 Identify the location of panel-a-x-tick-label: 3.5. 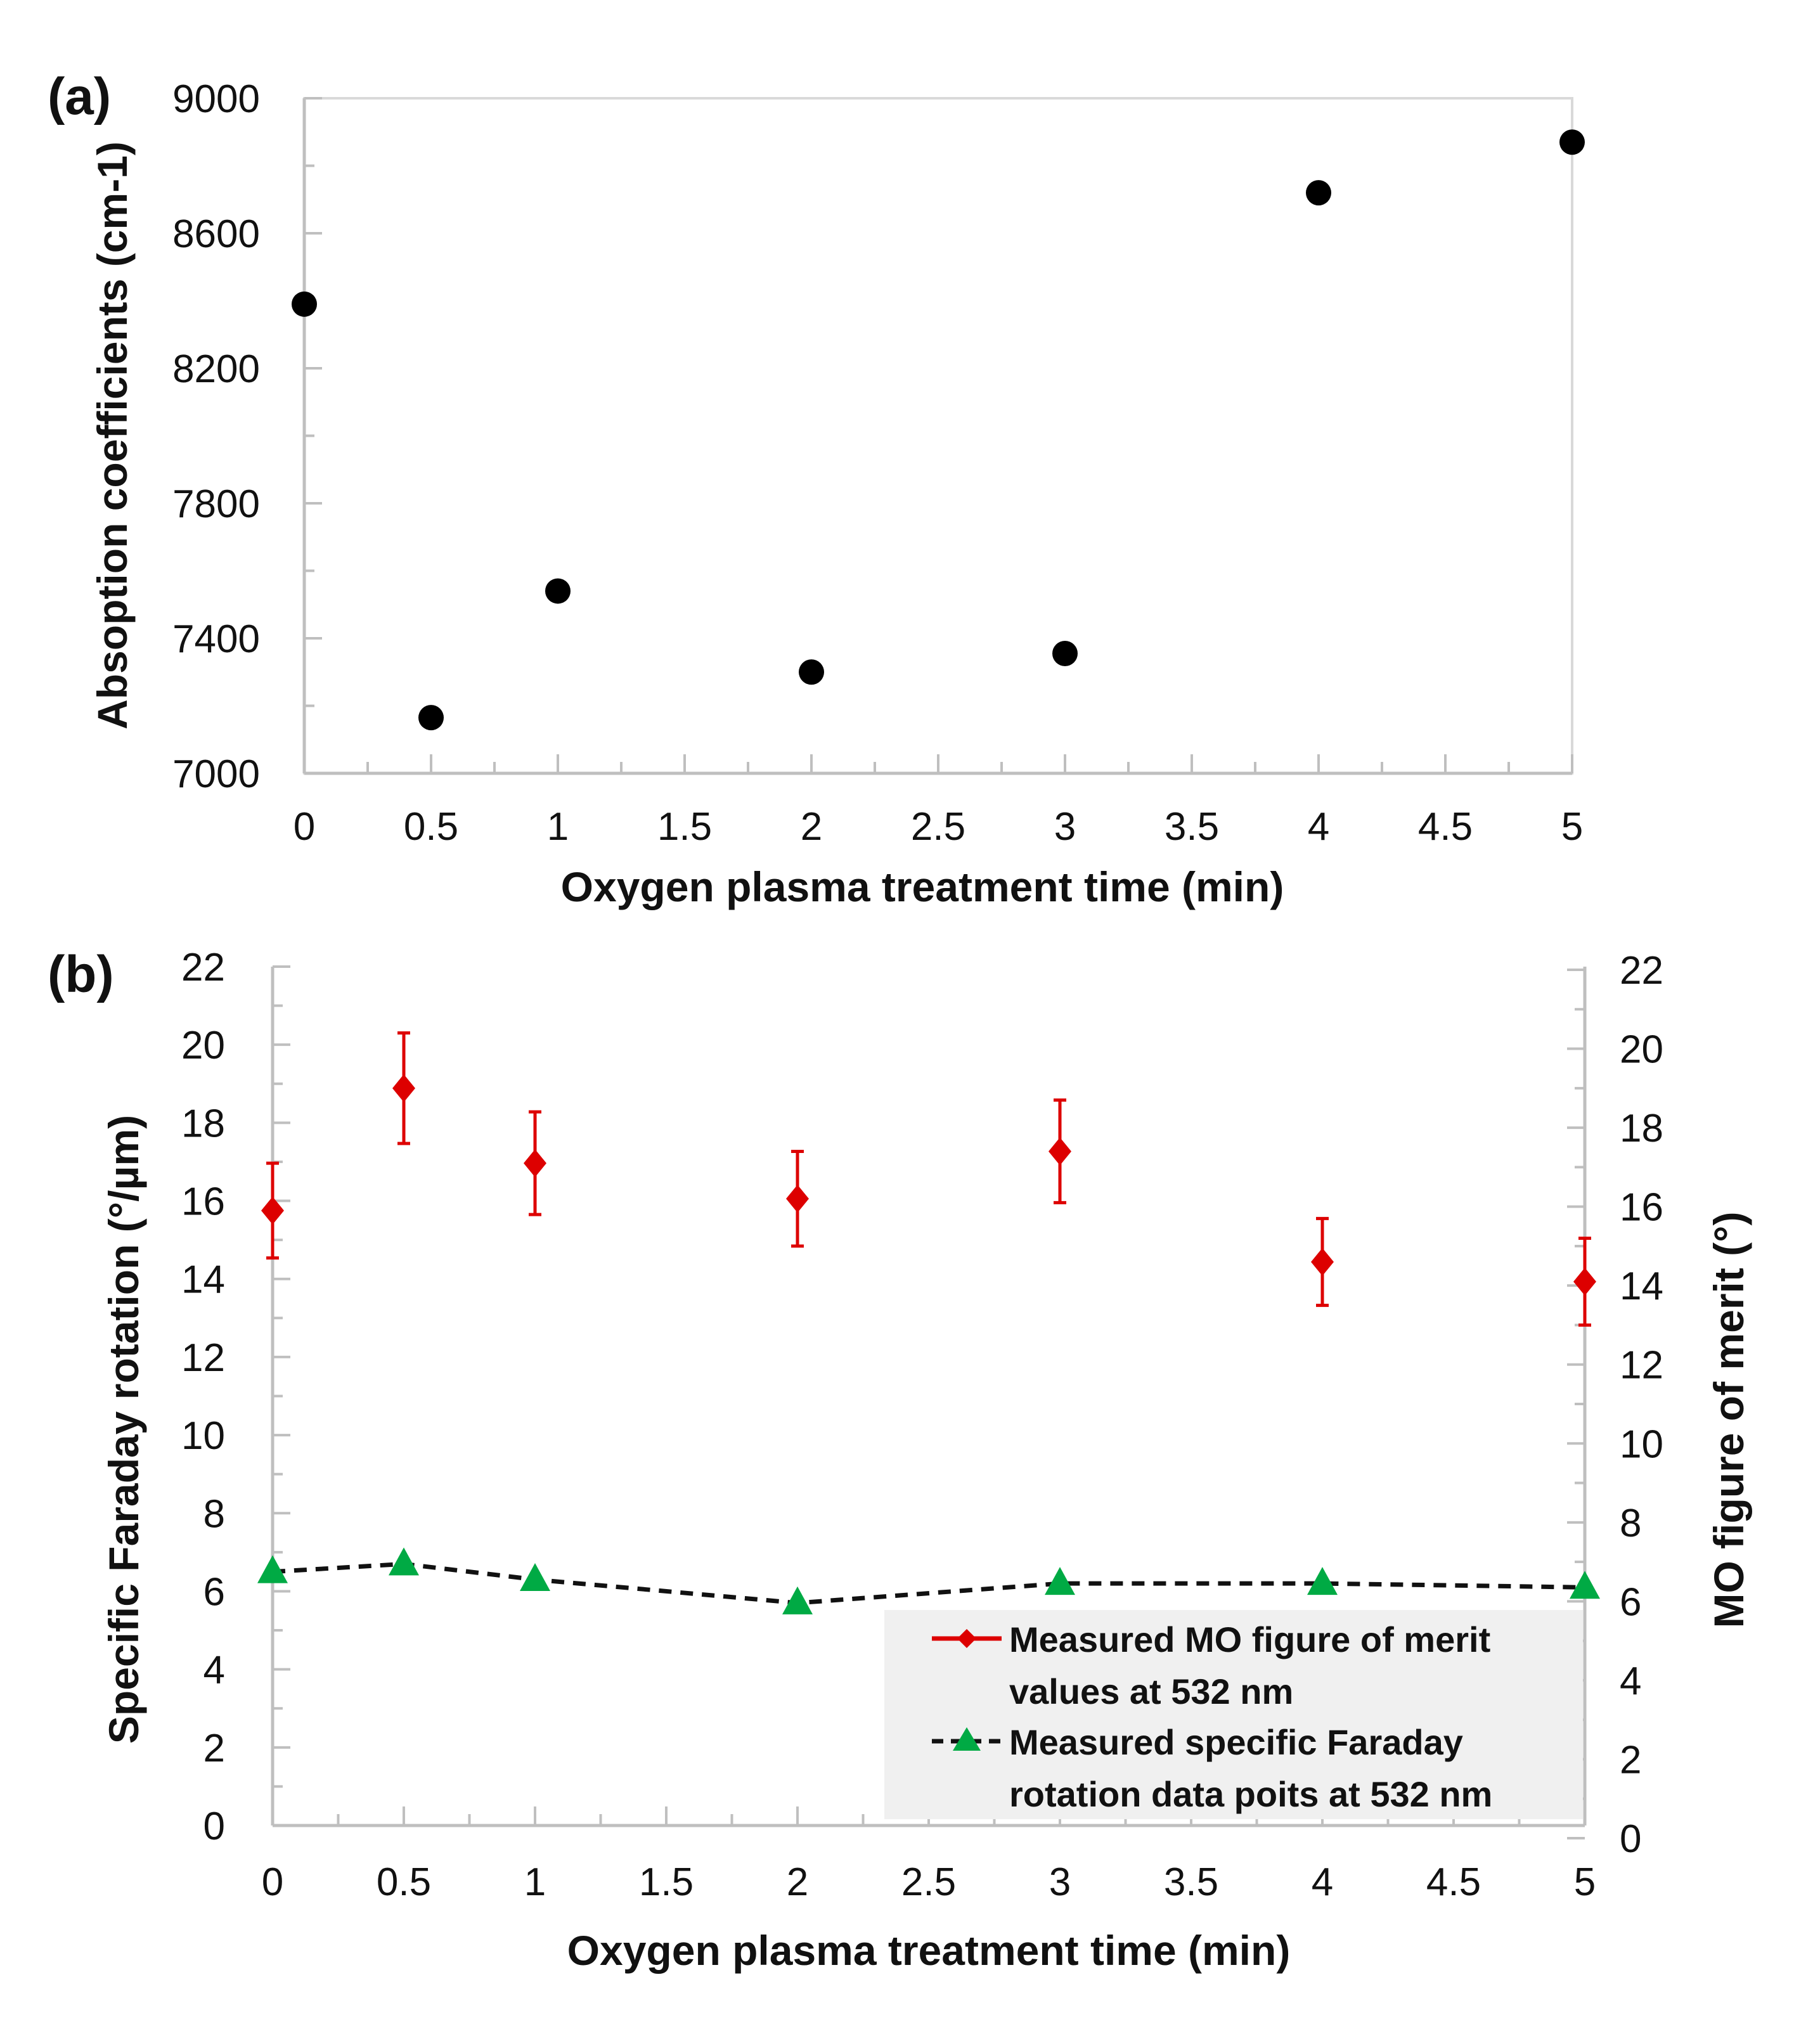
(1192, 827).